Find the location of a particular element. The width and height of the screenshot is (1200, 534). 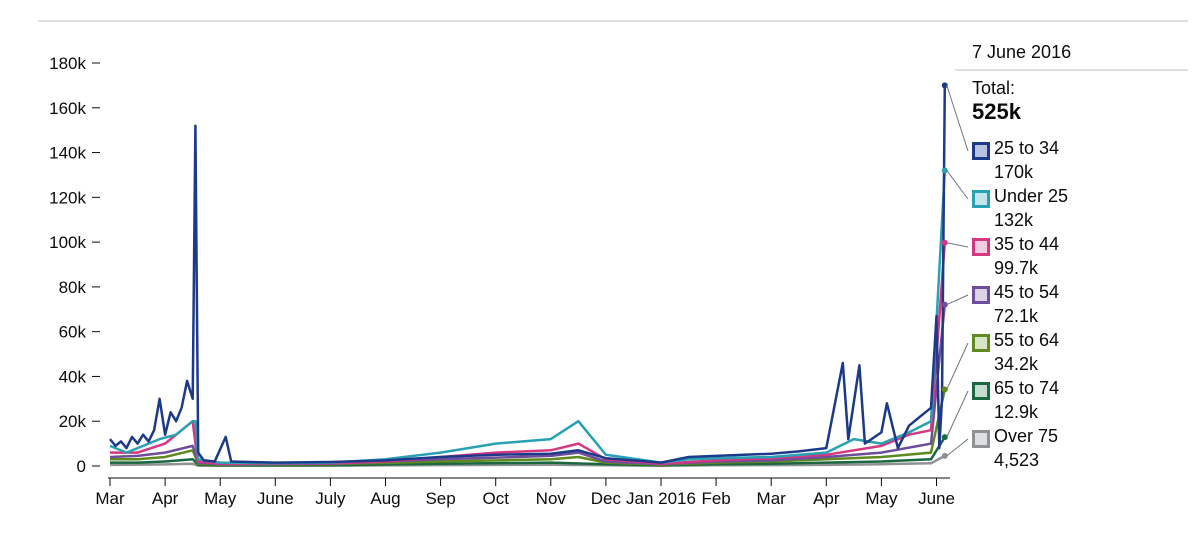

legend-item-value: 132k is located at coordinates (1014, 220).